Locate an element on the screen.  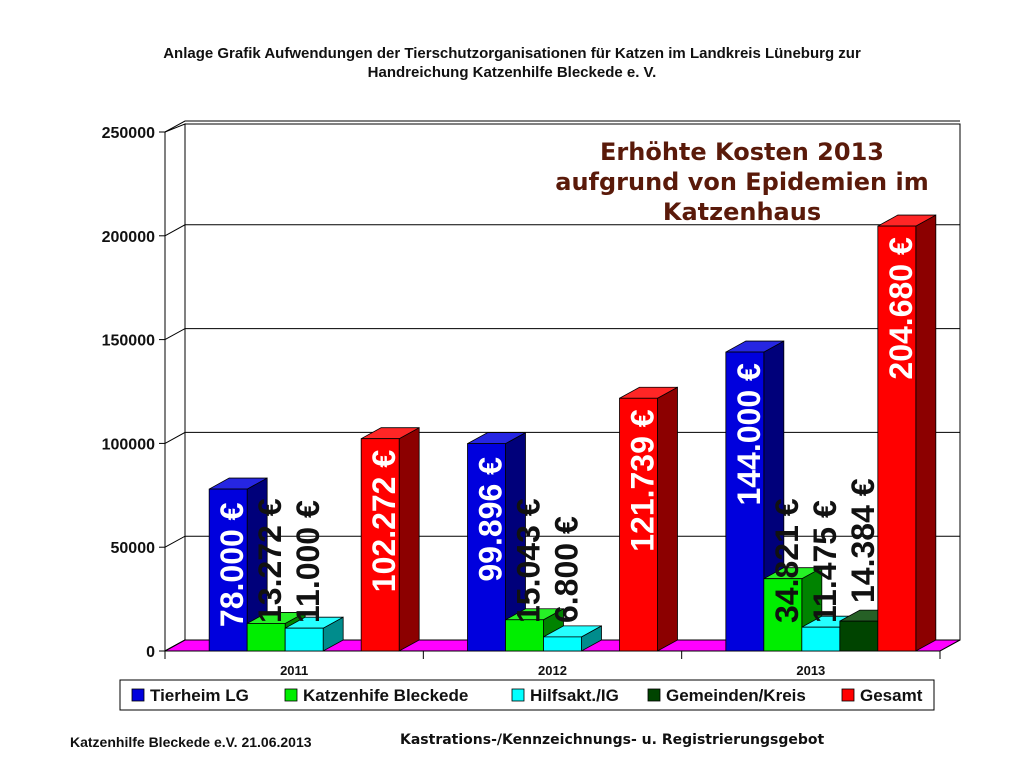
x-tick-label: 2013 is located at coordinates (810, 670).